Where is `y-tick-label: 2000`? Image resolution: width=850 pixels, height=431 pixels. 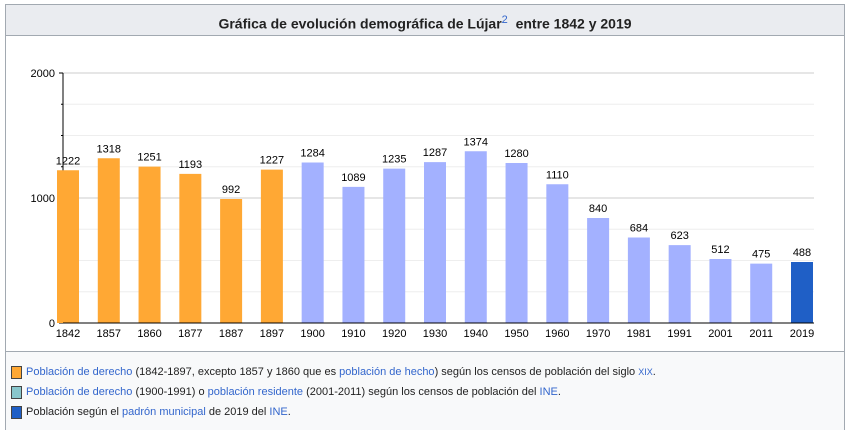 y-tick-label: 2000 is located at coordinates (43, 74).